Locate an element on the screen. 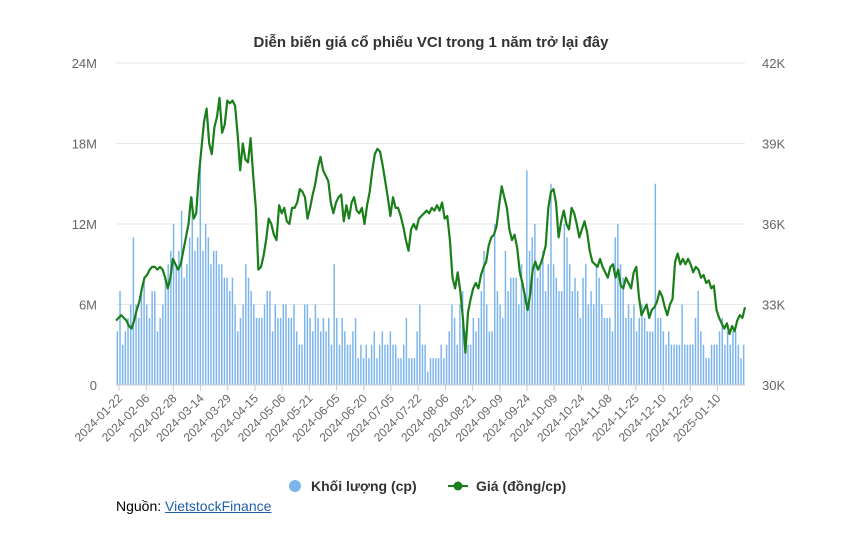 The width and height of the screenshot is (862, 547). y-left-tick-label: 0 is located at coordinates (93, 385).